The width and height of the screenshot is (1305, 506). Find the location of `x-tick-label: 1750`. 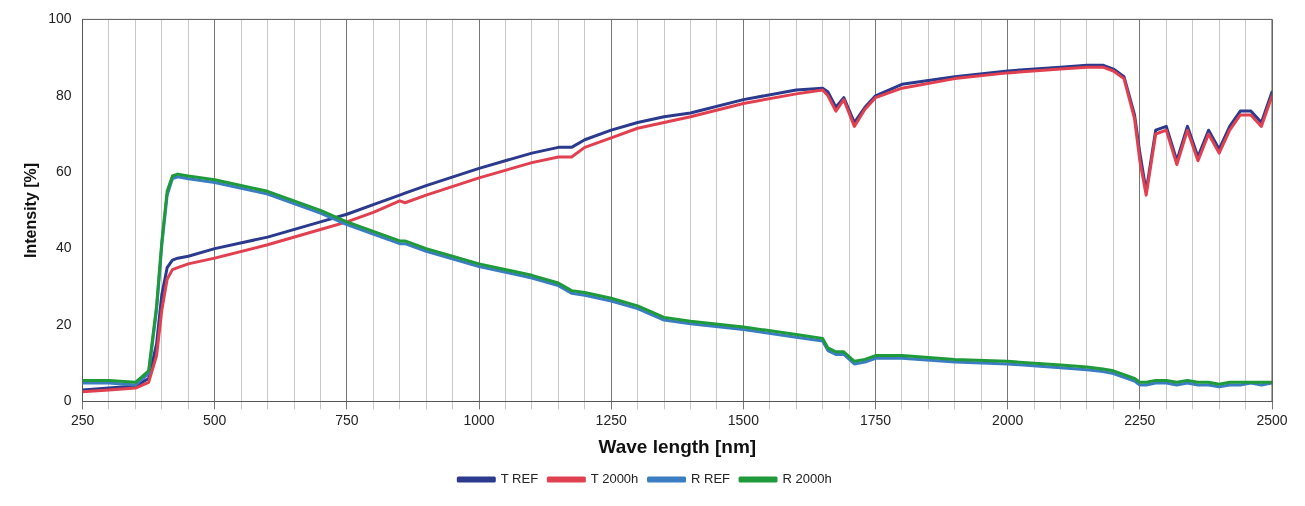

x-tick-label: 1750 is located at coordinates (875, 419).